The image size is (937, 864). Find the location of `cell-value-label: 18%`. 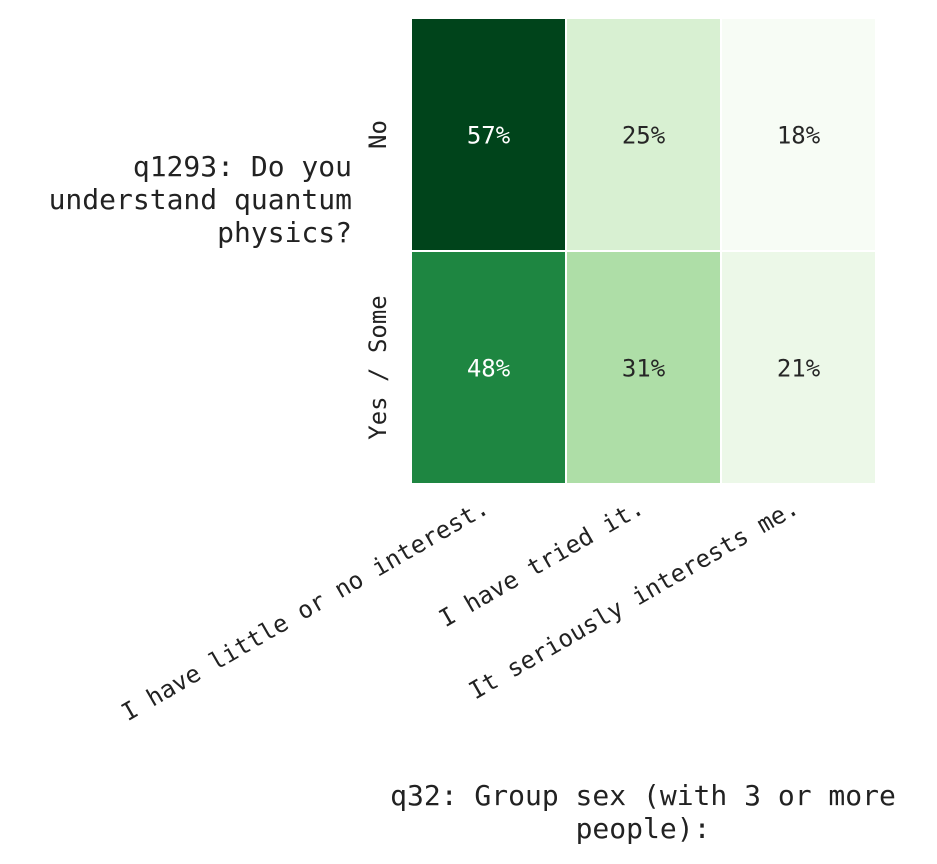

cell-value-label: 18% is located at coordinates (799, 136).